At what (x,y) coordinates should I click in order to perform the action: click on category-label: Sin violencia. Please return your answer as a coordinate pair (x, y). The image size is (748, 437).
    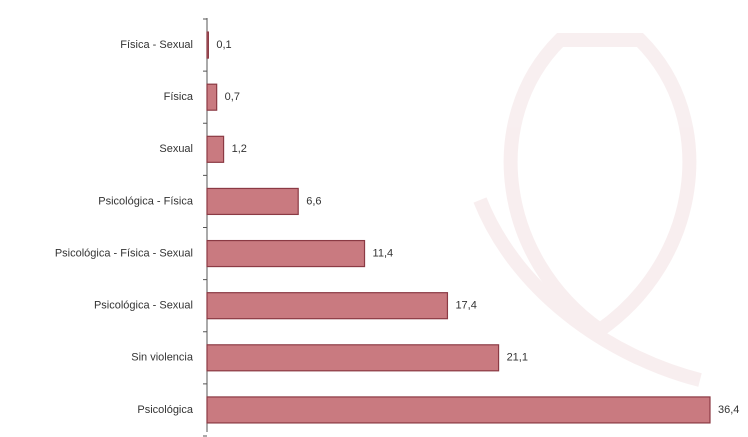
    Looking at the image, I should click on (162, 358).